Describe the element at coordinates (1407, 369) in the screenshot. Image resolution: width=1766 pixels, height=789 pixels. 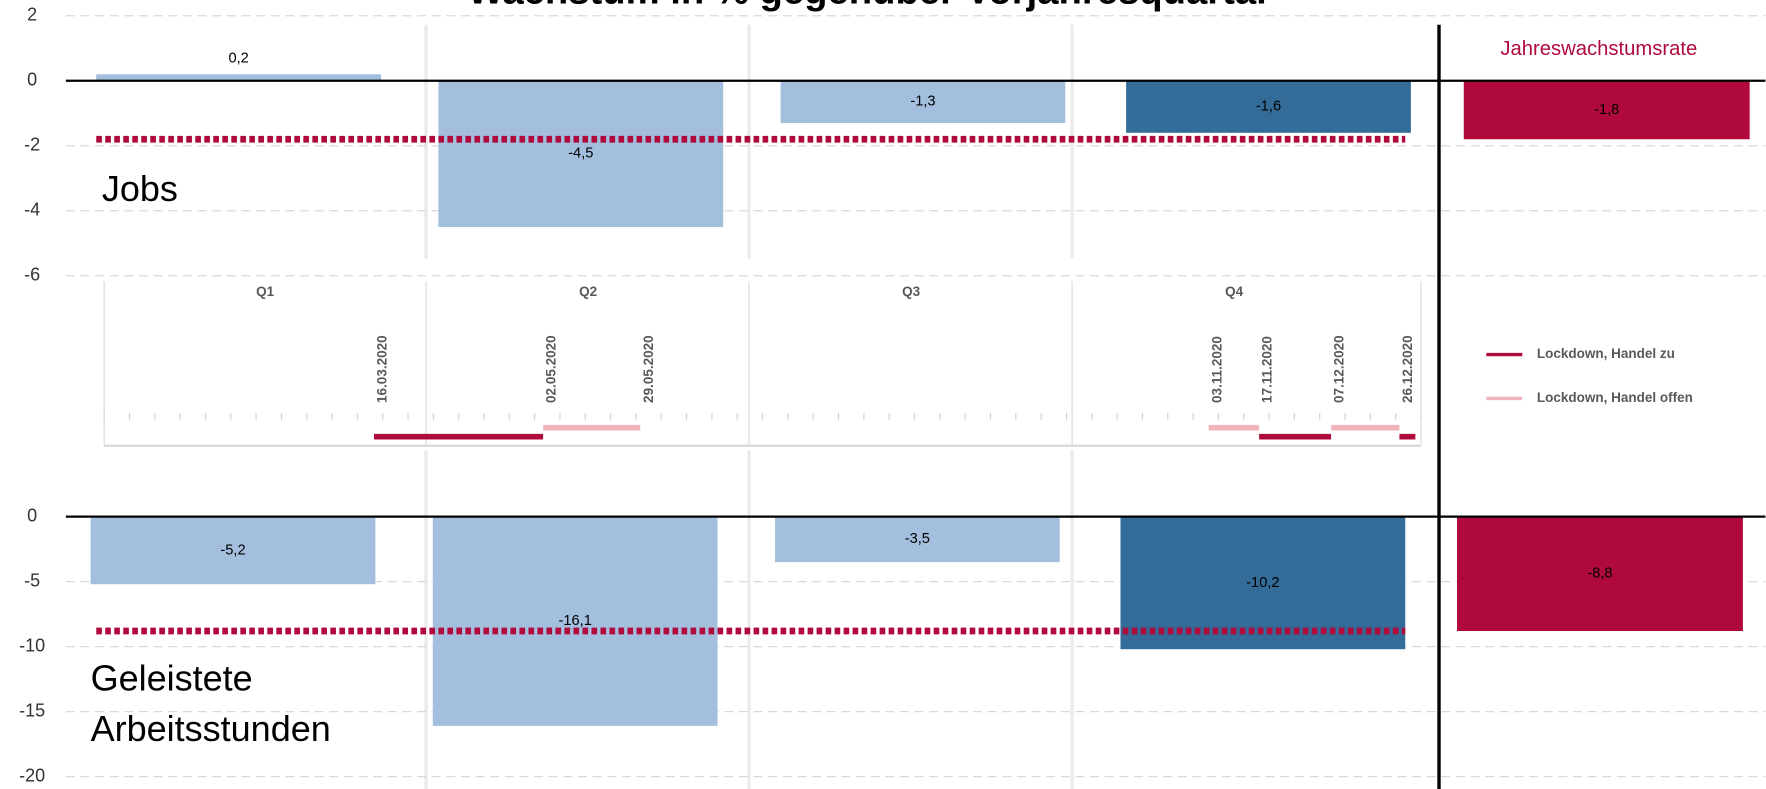
I see `date-label: 26.12.2020` at that location.